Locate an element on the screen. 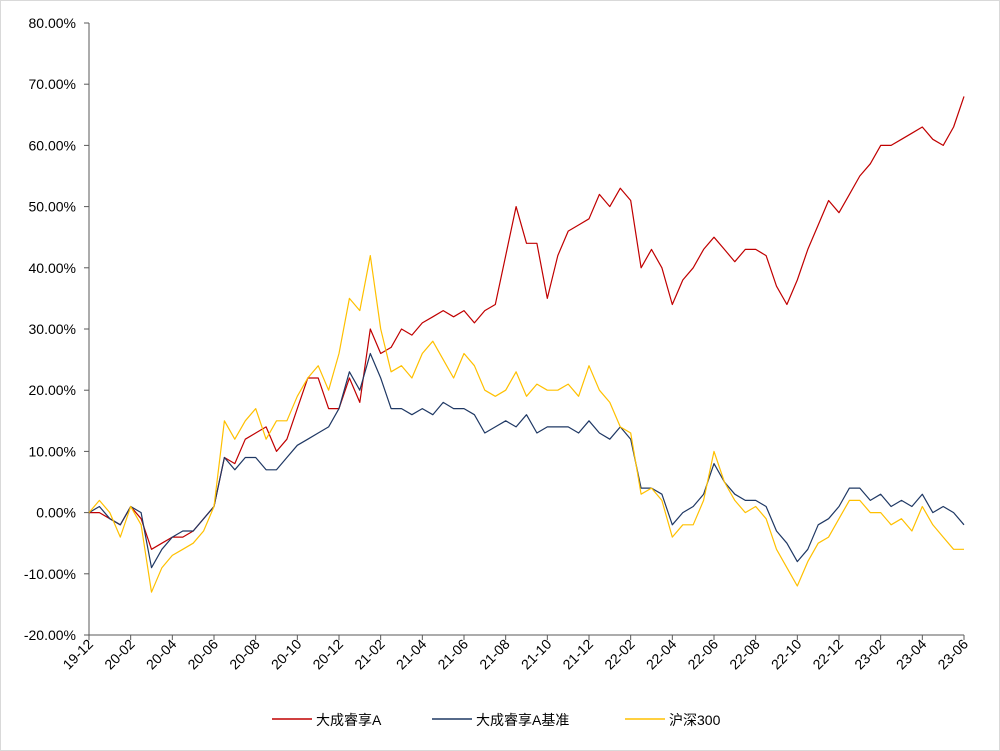  x-tick-label: 22-06 is located at coordinates (702, 654).